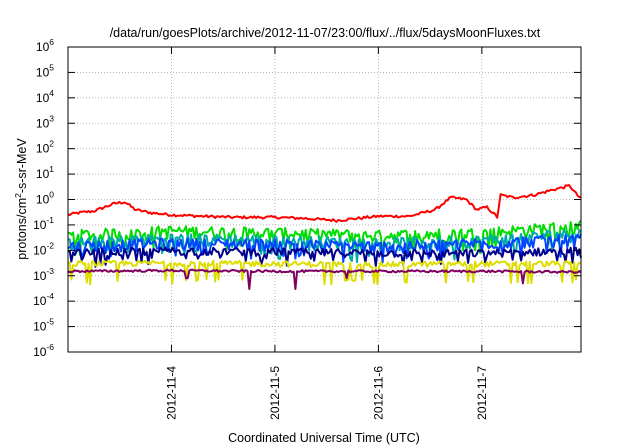 The height and width of the screenshot is (448, 640). What do you see at coordinates (51, 169) in the screenshot?
I see `y-tick-label-exponent: 1` at bounding box center [51, 169].